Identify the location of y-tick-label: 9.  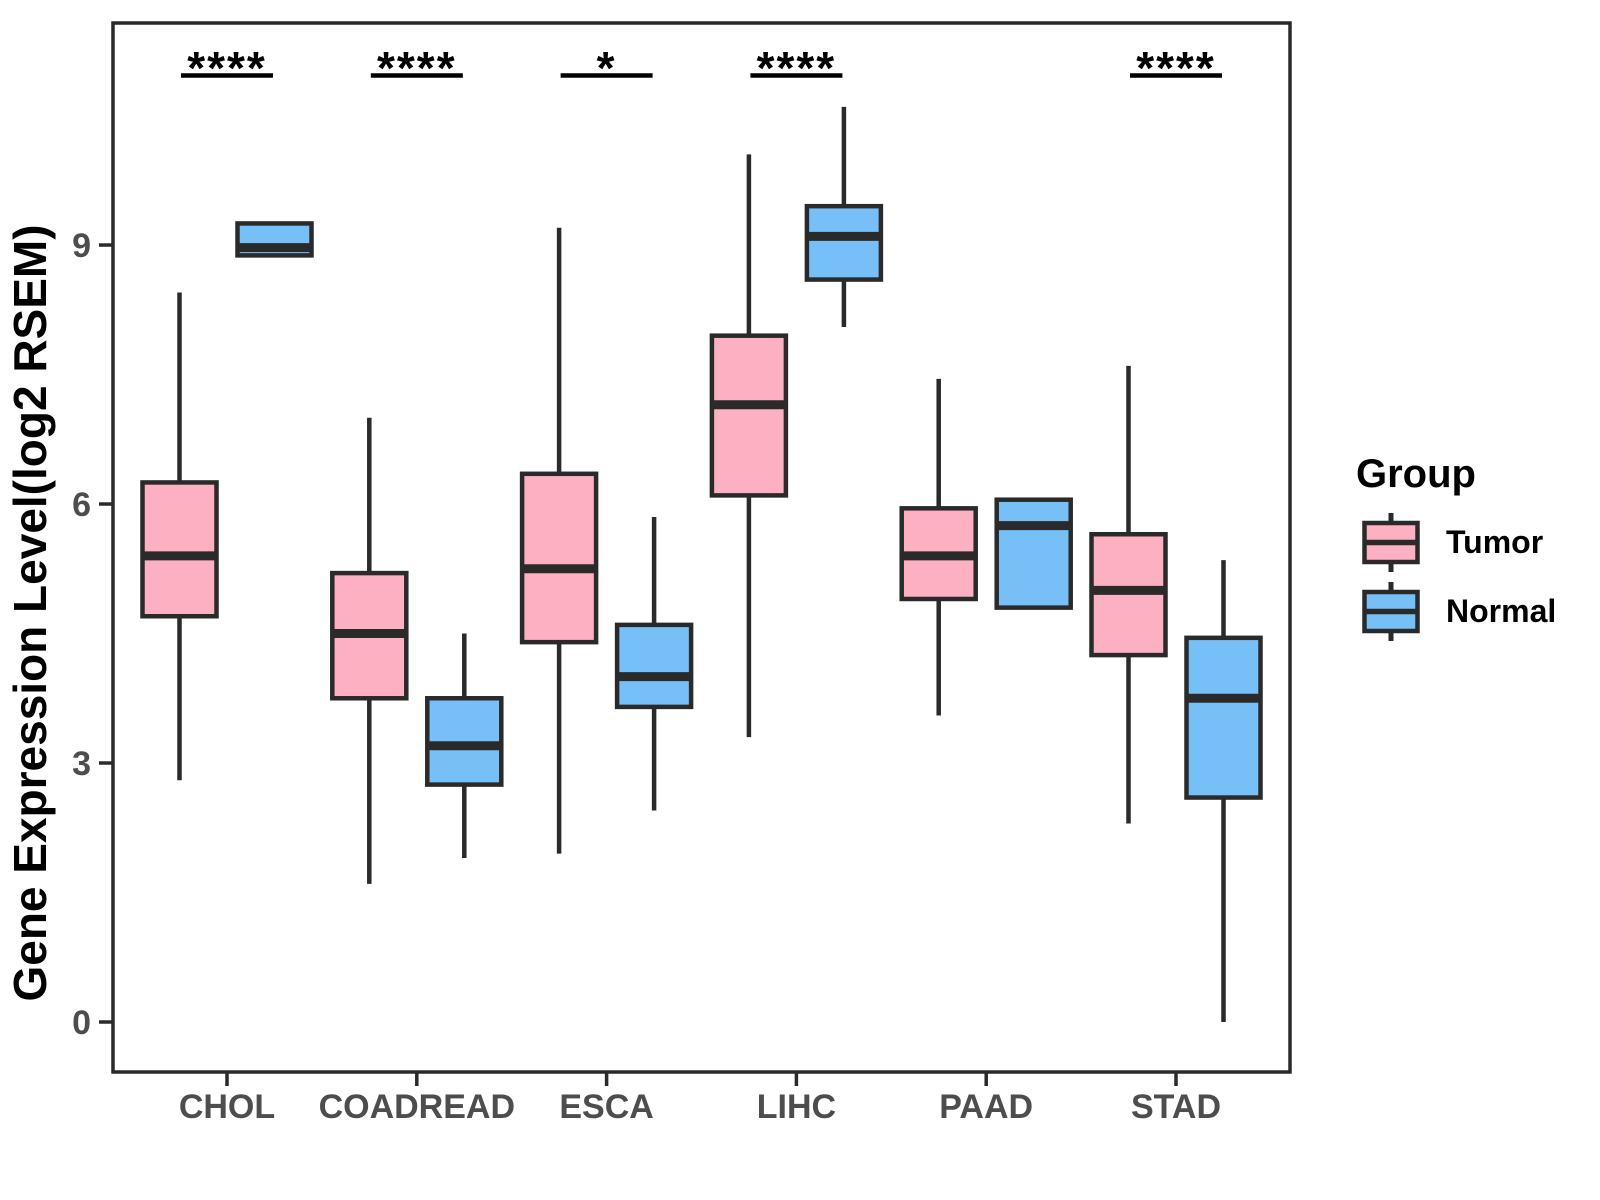
(81, 246).